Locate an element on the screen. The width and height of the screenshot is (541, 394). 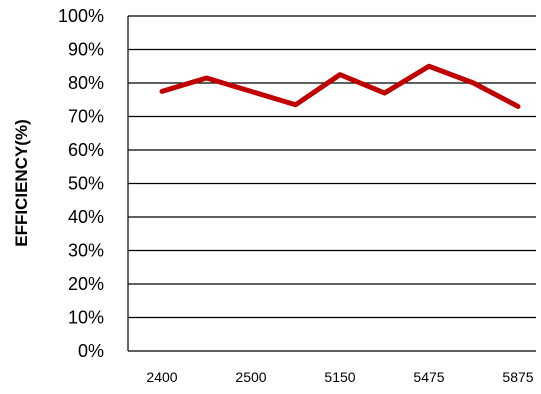
x-tick-label: 5475 is located at coordinates (428, 377).